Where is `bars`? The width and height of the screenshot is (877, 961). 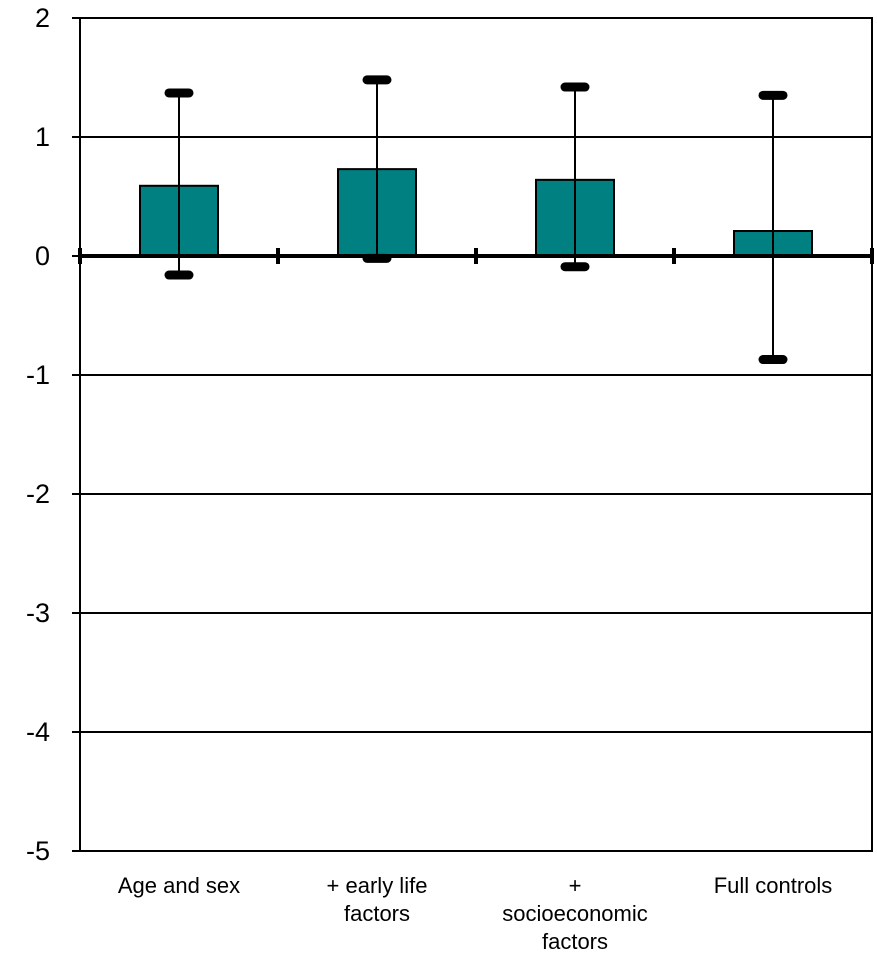 bars is located at coordinates (476, 213).